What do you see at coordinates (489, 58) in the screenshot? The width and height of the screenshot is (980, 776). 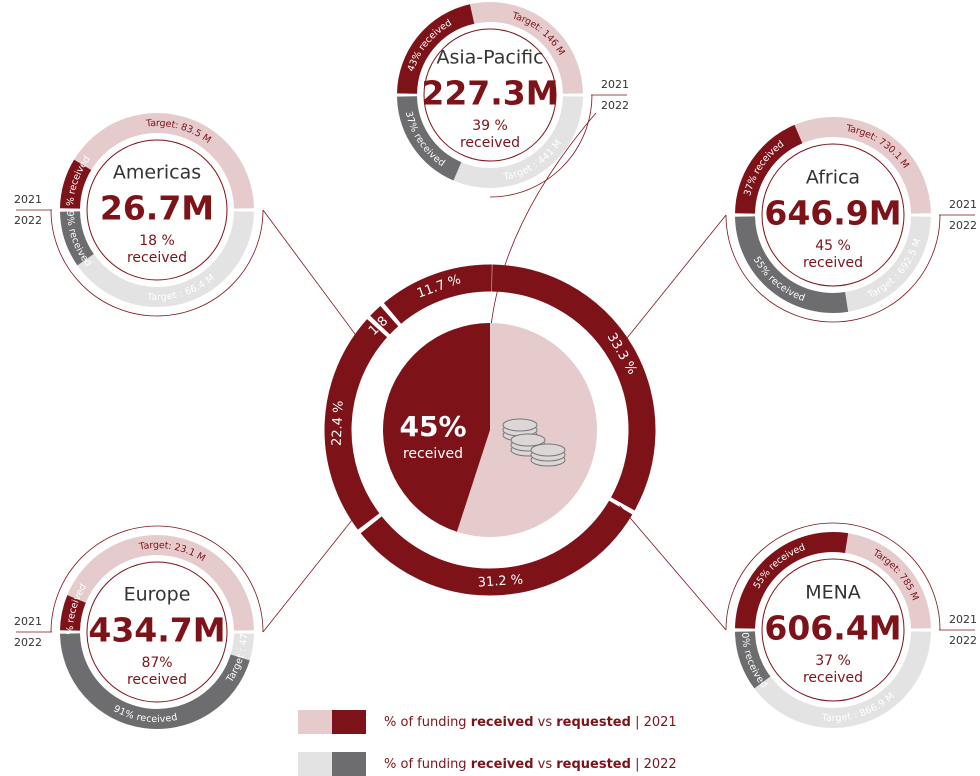 I see `region-name: Asia-Pacific` at bounding box center [489, 58].